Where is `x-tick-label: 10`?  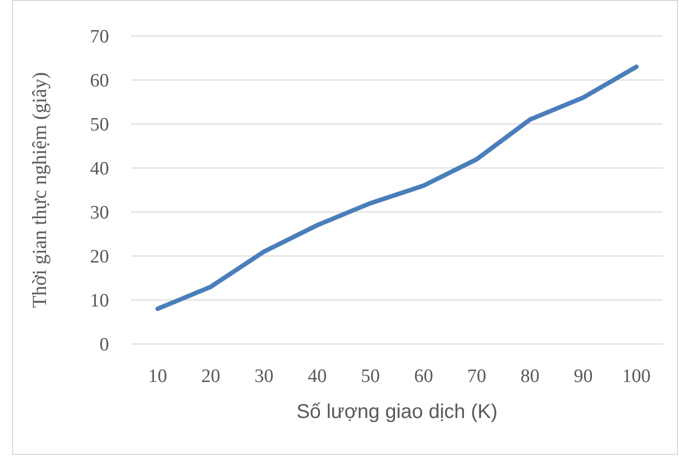
x-tick-label: 10 is located at coordinates (158, 376).